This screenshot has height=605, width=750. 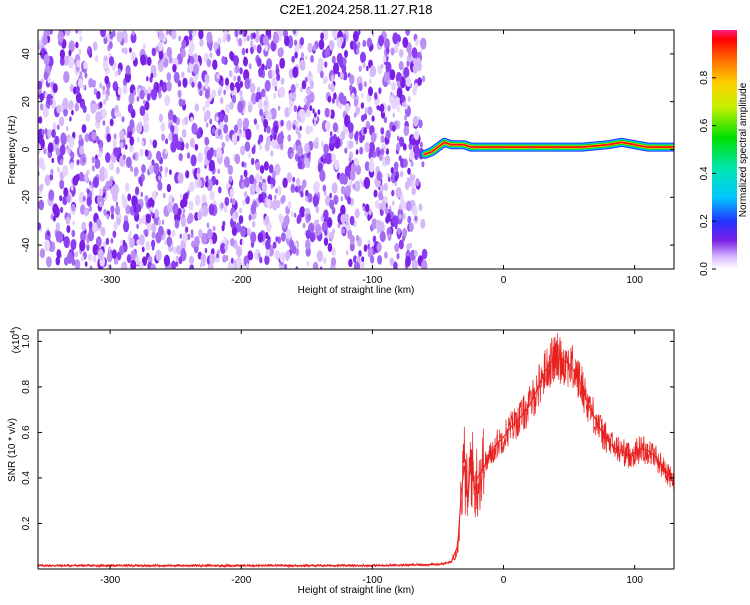 I want to click on spectrogram-y-tick-label: 20, so click(x=26, y=102).